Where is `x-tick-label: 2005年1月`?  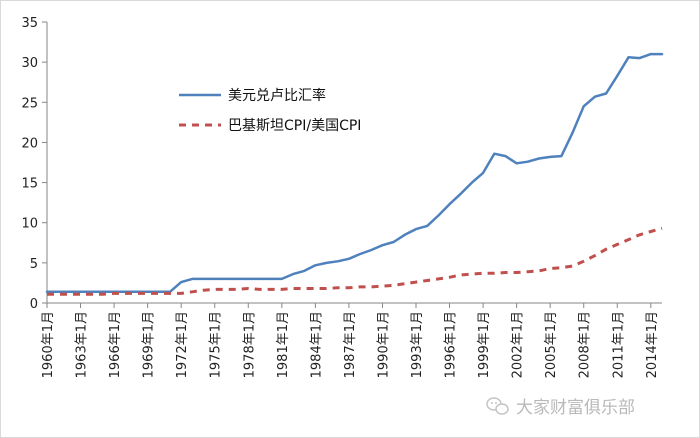 x-tick-label: 2005年1月 is located at coordinates (551, 344).